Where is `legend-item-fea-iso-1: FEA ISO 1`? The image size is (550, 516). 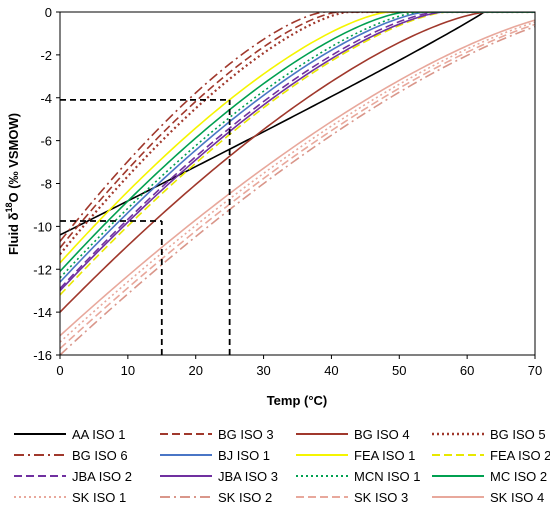
legend-item-fea-iso-1: FEA ISO 1 is located at coordinates (355, 455).